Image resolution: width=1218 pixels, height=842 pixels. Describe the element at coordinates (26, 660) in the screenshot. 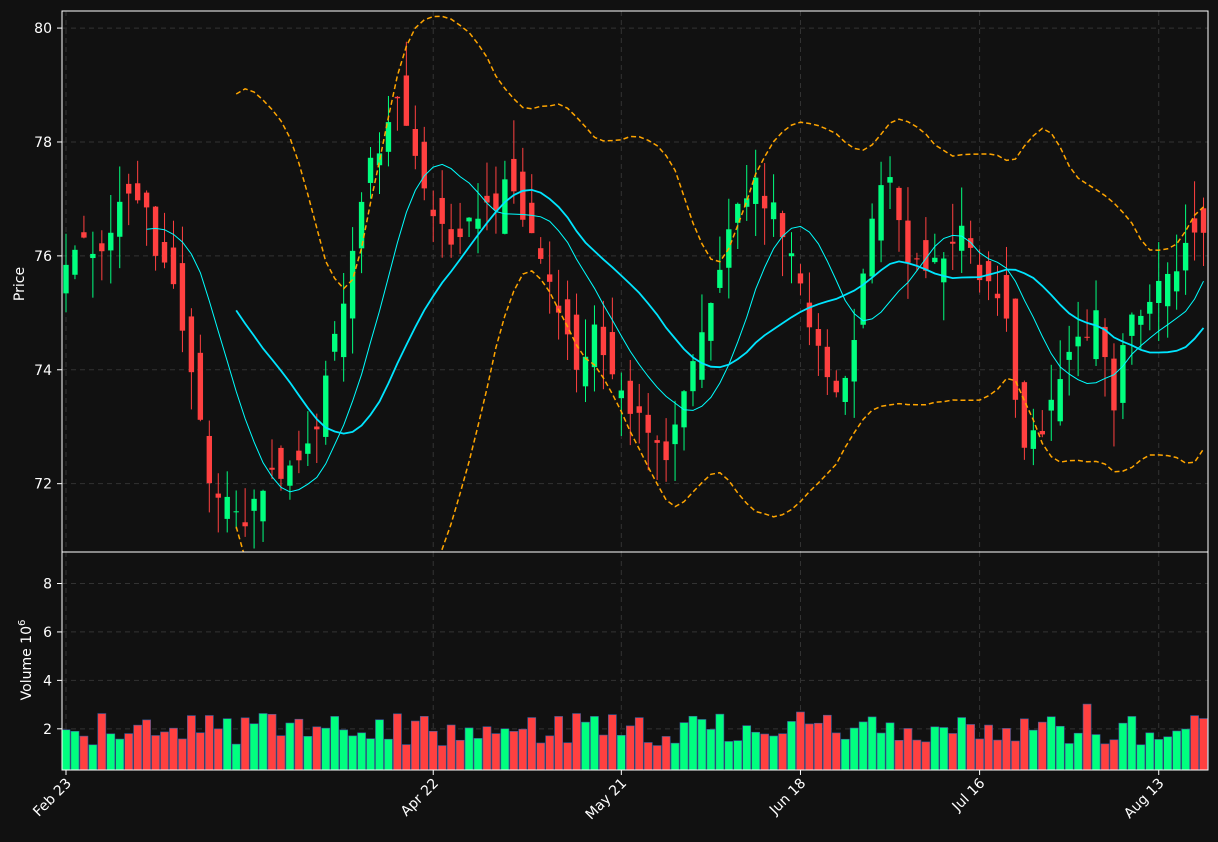

I see `volume-axis-label: Volume 106` at that location.